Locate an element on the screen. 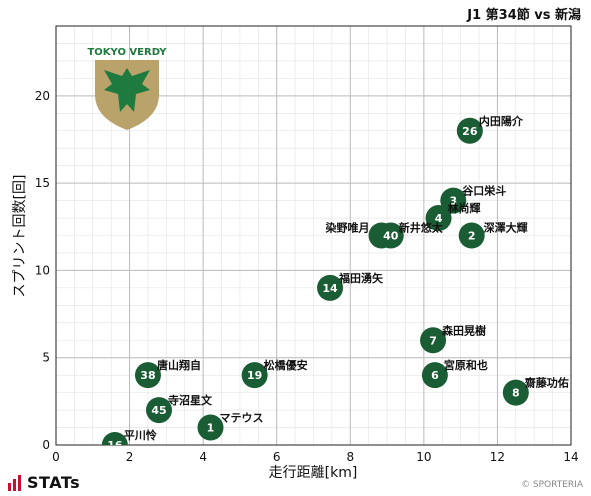  stats-logo: STATs is located at coordinates (44, 482).